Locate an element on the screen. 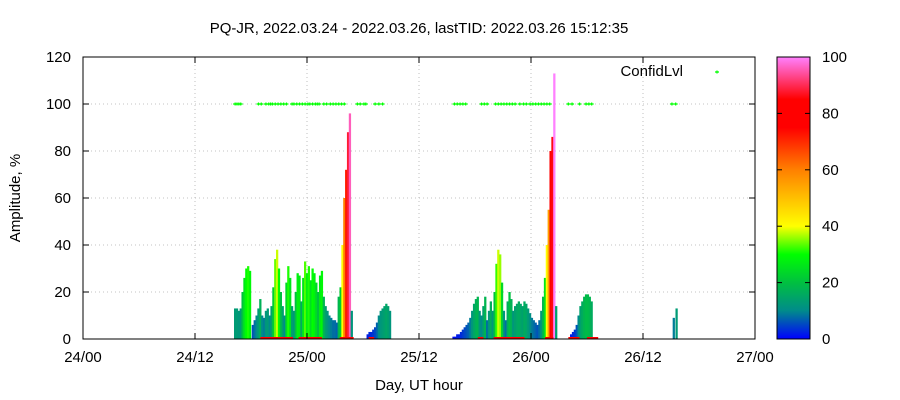 This screenshot has height=400, width=900. colorbar-gradient is located at coordinates (793, 198).